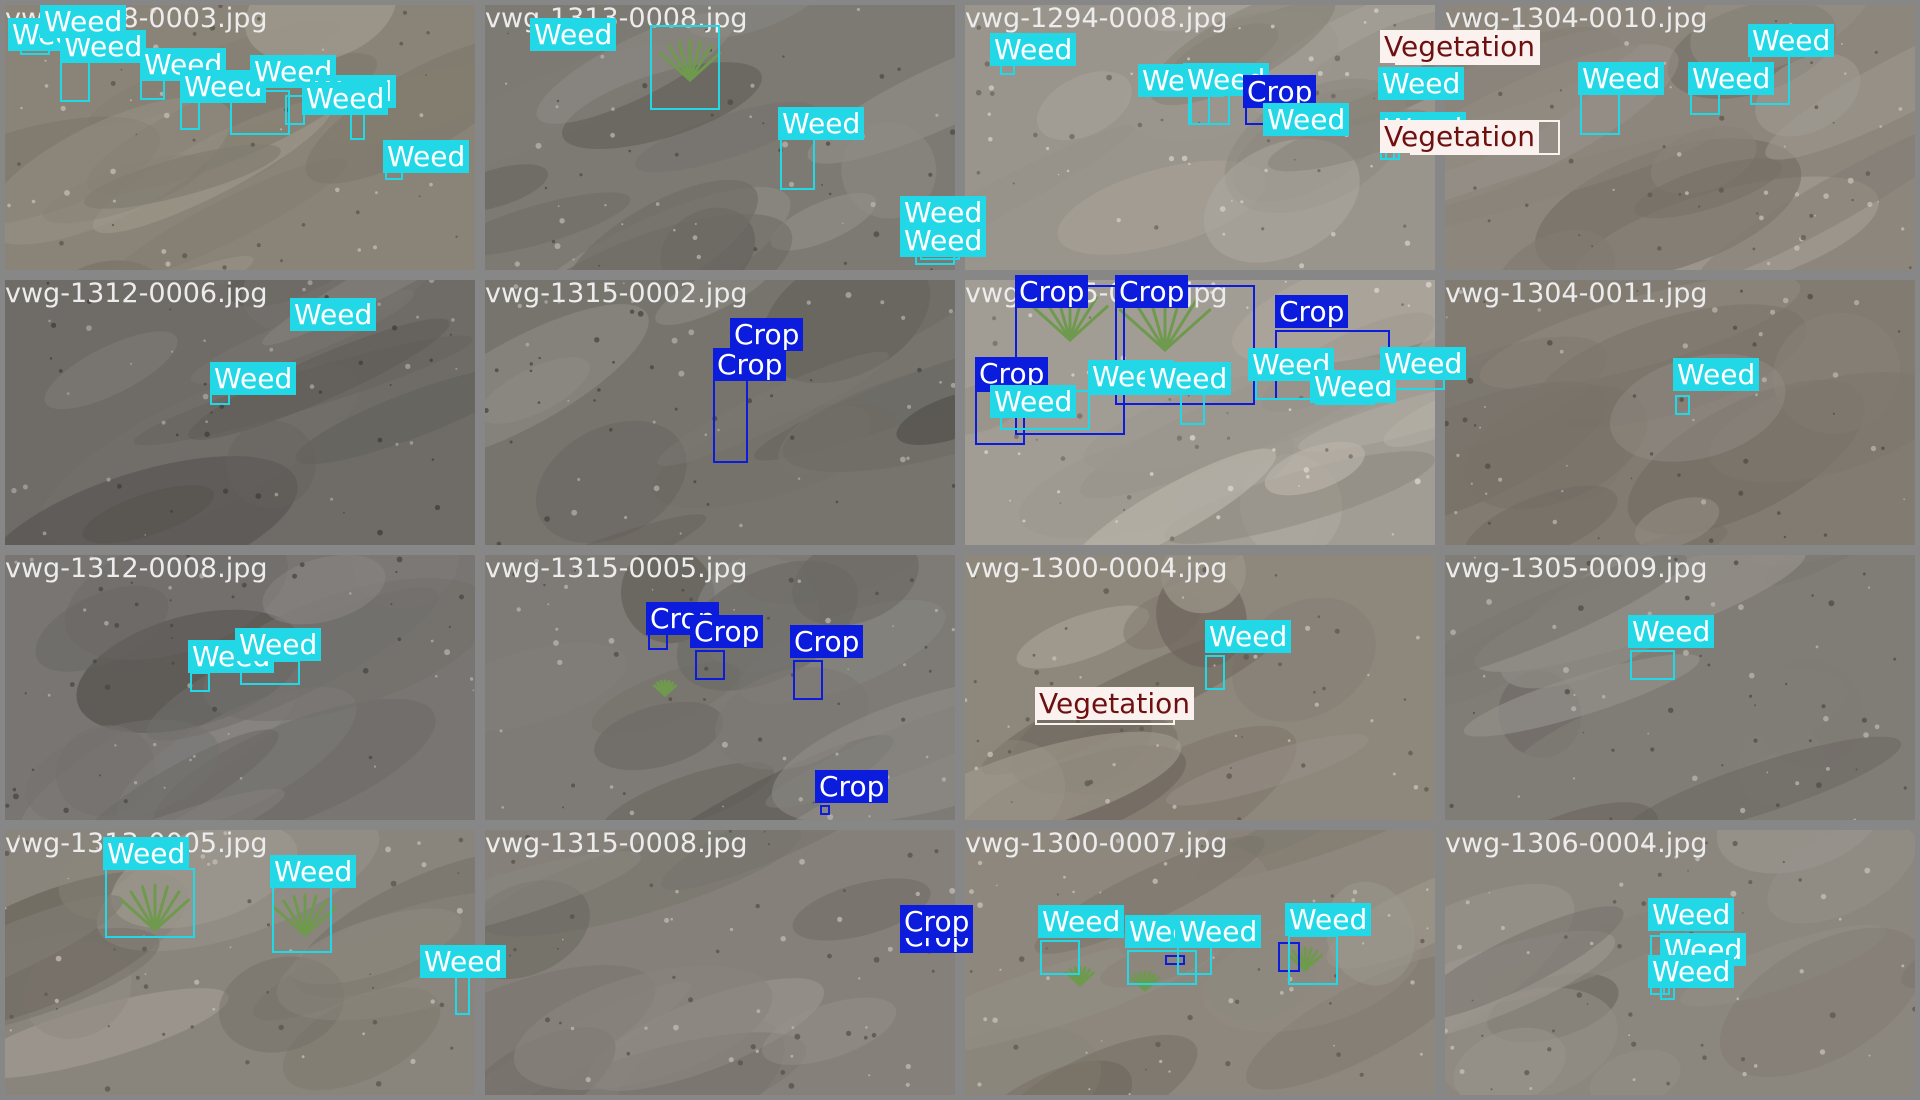  I want to click on image-tile: vwg-1315-0005.jpg Crop Crop Crop Crop, so click(720, 687).